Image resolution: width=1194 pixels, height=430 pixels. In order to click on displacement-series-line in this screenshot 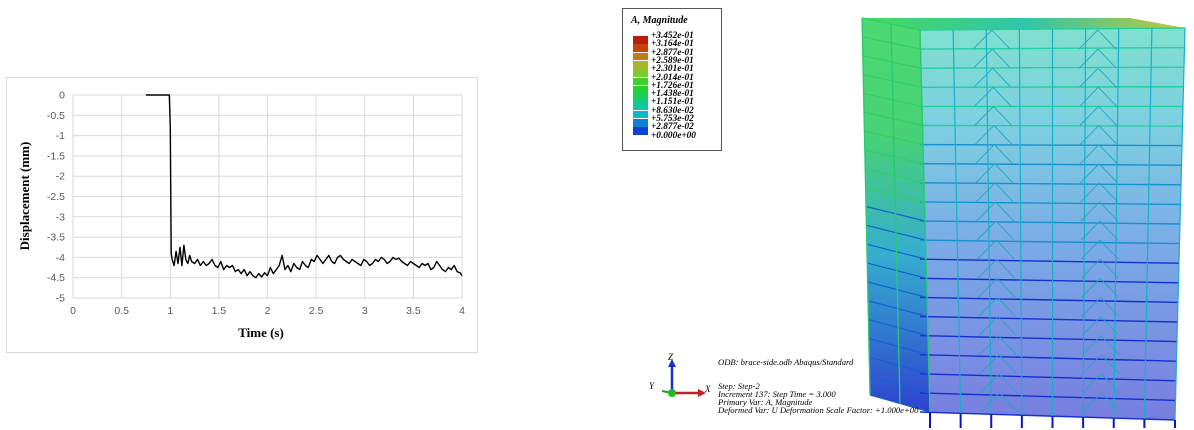, I will do `click(304, 186)`.